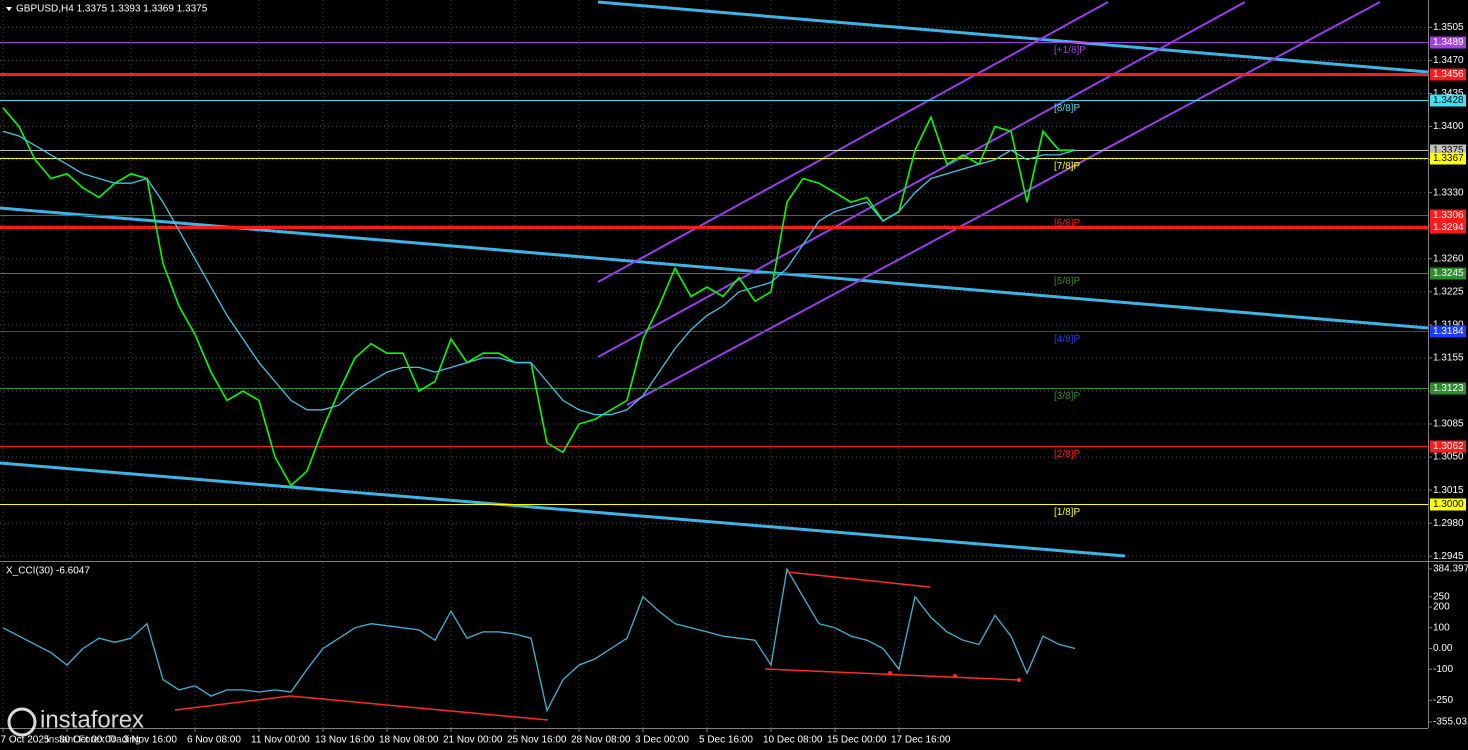  I want to click on level-price: 1.3367, so click(1448, 158).